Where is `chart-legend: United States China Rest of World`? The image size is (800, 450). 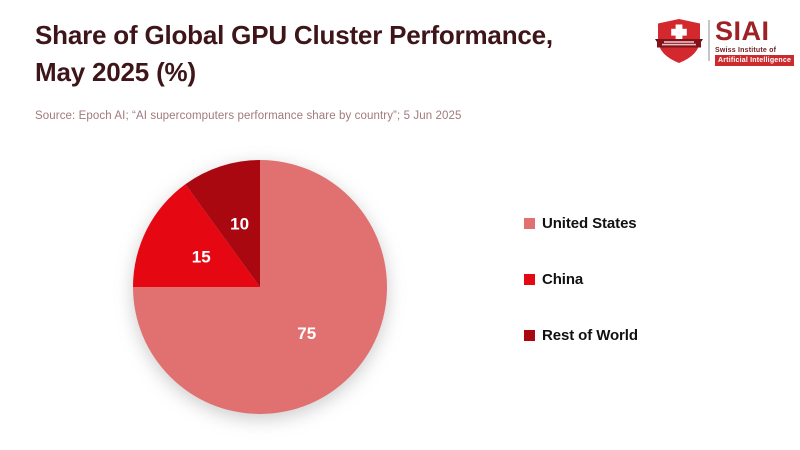 chart-legend: United States China Rest of World is located at coordinates (581, 279).